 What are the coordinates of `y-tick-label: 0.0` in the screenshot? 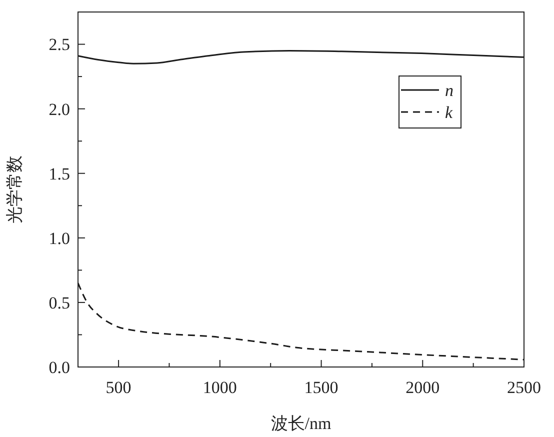 It's located at (59, 367).